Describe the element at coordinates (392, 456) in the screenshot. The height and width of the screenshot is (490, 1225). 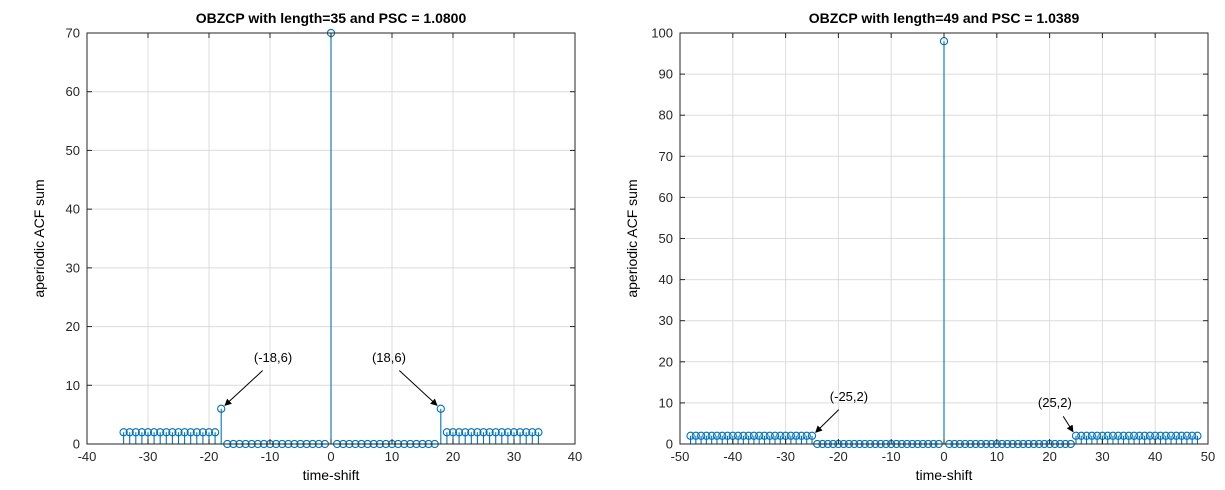
I see `x-tick-label: 10` at that location.